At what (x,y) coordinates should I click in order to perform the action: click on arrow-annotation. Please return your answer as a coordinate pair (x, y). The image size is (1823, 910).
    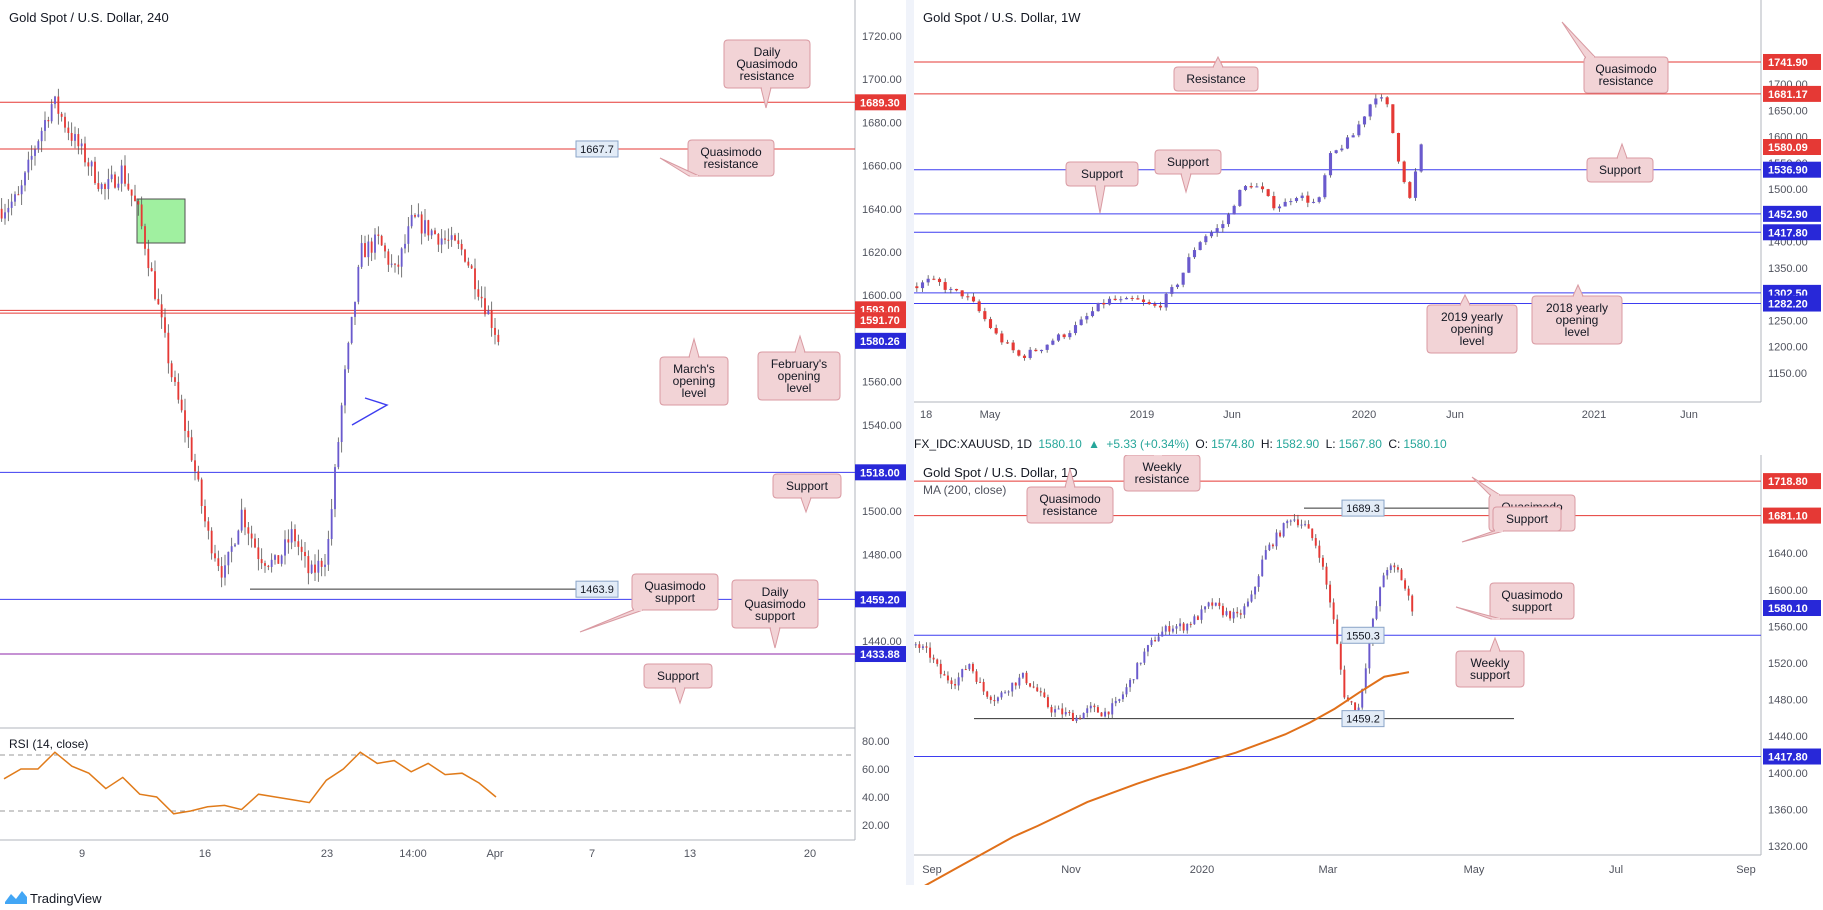
    Looking at the image, I should click on (370, 411).